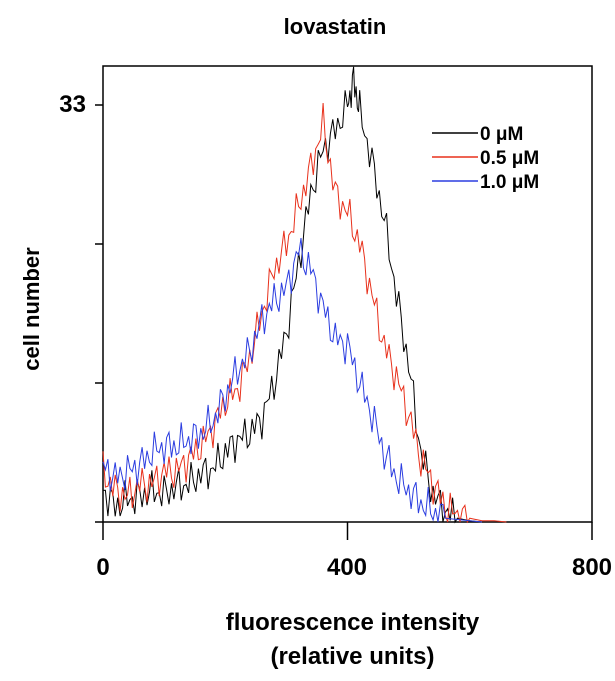 Image resolution: width=615 pixels, height=681 pixels. Describe the element at coordinates (352, 656) in the screenshot. I see `x-axis-label-units: (relative units)` at that location.